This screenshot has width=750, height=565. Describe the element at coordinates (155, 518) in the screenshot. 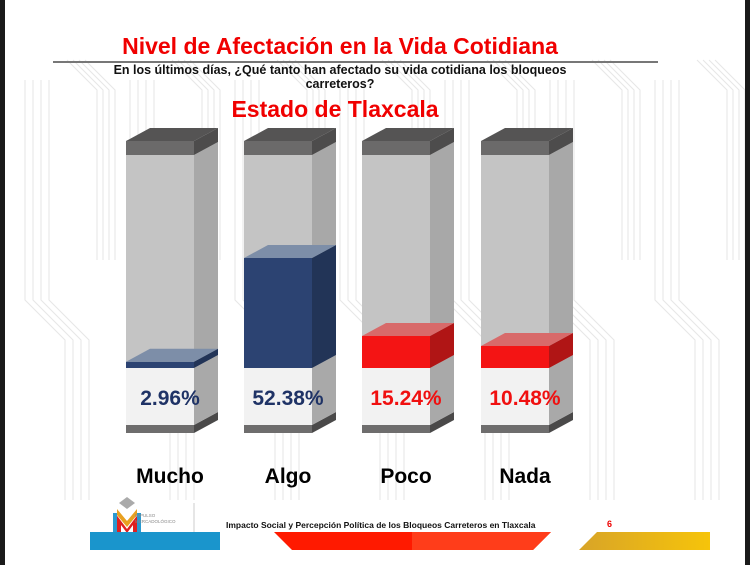

I see `logo-text: IMPULSO MERCADOLÓGICO` at that location.